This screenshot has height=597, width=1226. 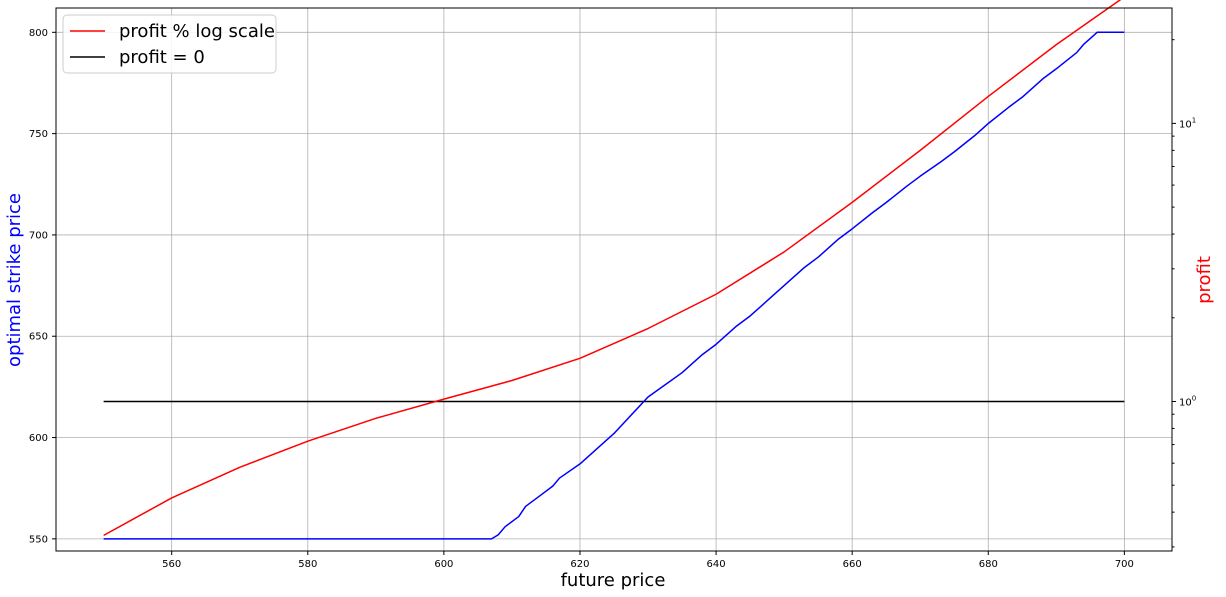 I want to click on y-axis-right: 10⁰ 10¹, so click(x=1184, y=293).